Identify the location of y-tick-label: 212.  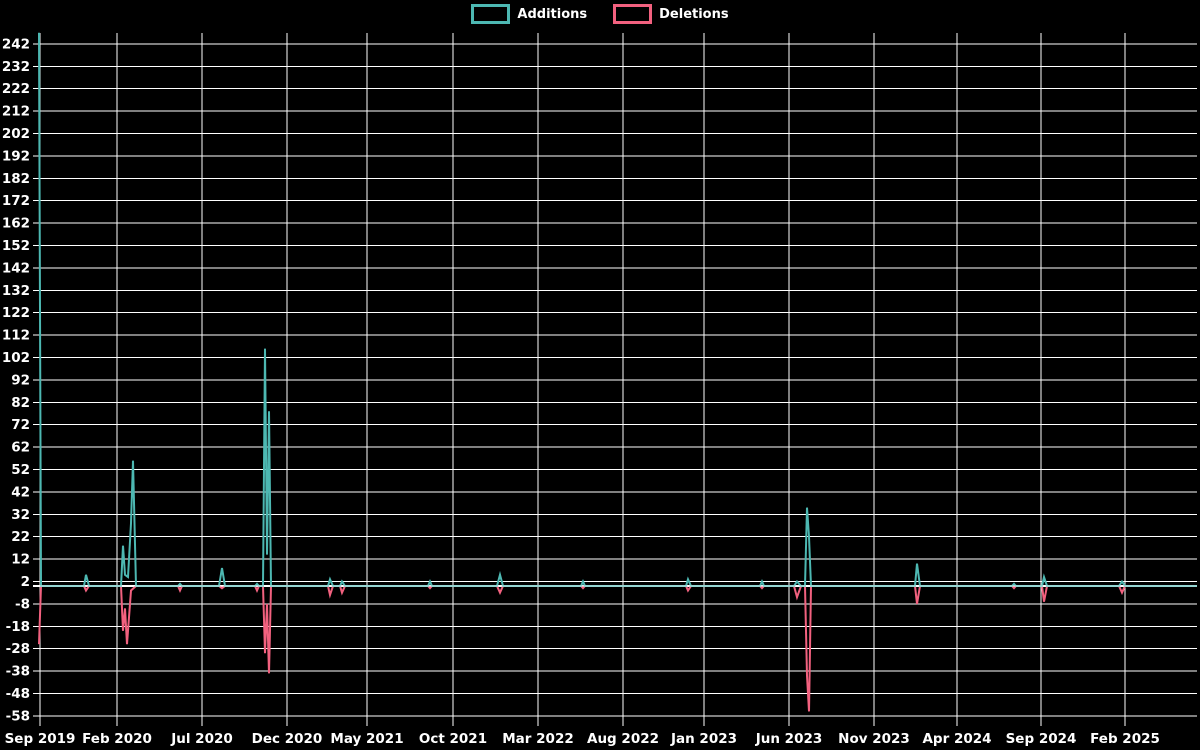
(16, 112).